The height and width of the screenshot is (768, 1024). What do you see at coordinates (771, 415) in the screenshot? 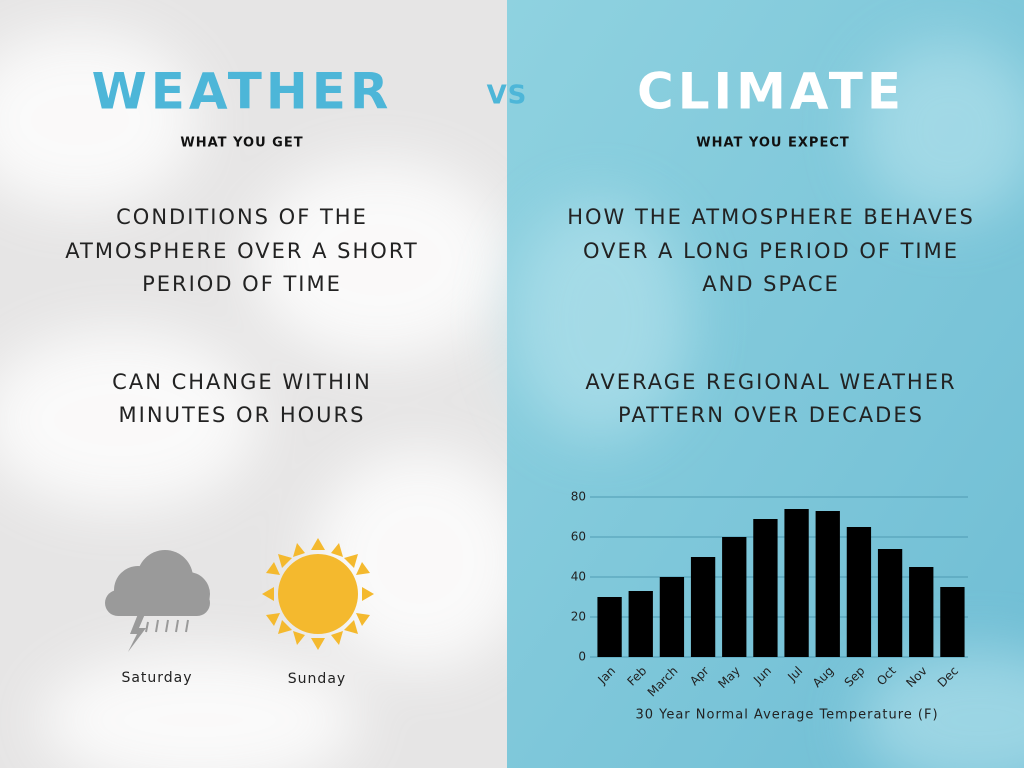
I see `paragraph-line: PATTERN OVER DECADES` at bounding box center [771, 415].